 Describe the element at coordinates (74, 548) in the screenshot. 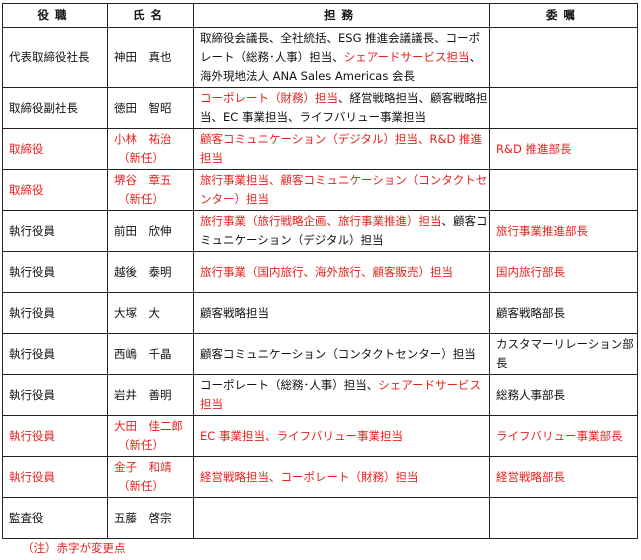

I see `footnote: （注）赤字が変更点` at that location.